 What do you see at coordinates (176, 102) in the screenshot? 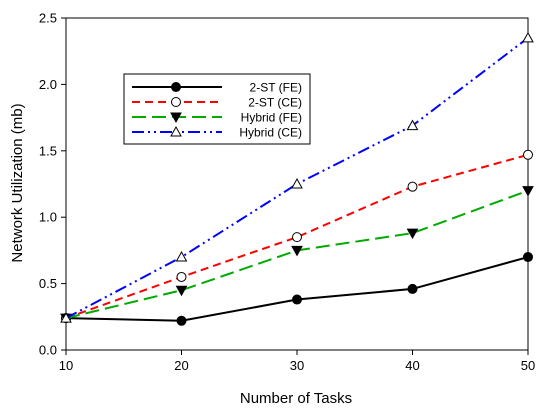
I see `legend-marker-2-st-ce` at bounding box center [176, 102].